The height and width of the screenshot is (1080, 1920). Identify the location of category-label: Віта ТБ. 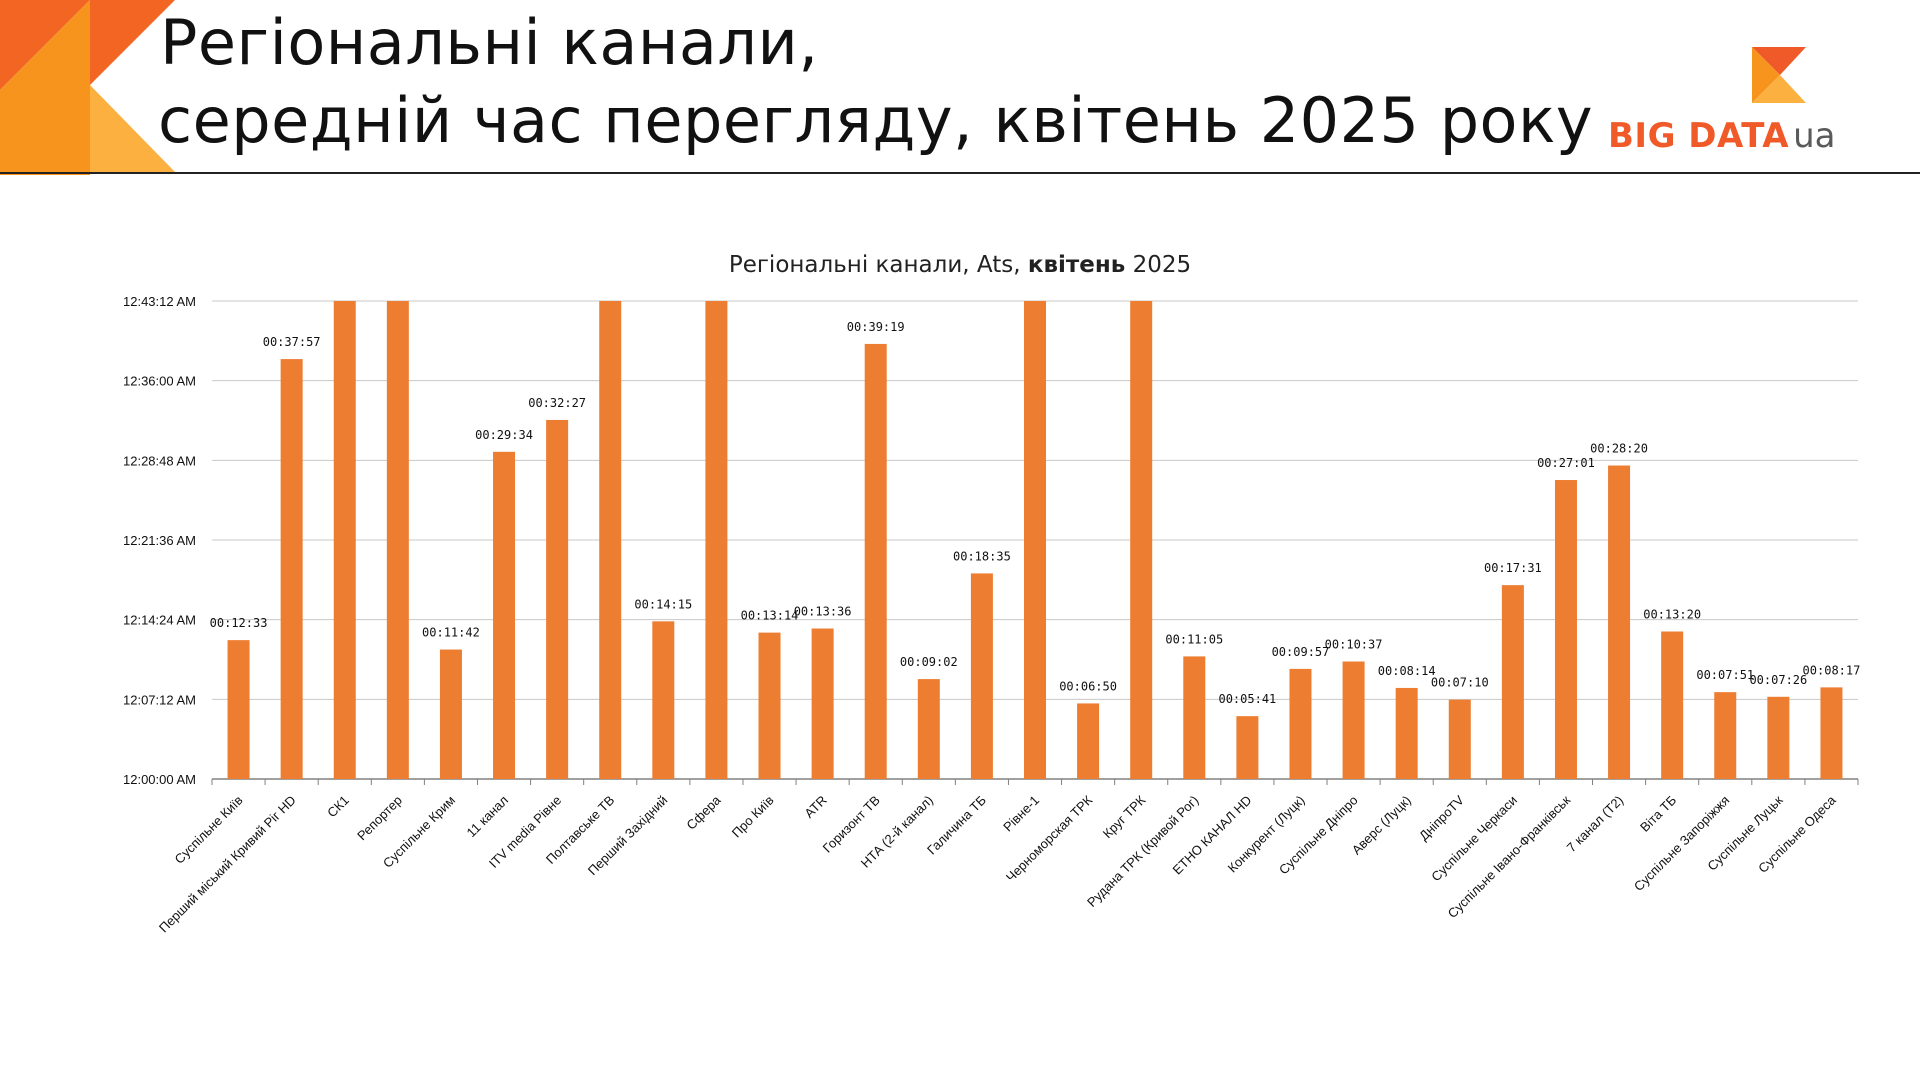
(1658, 814).